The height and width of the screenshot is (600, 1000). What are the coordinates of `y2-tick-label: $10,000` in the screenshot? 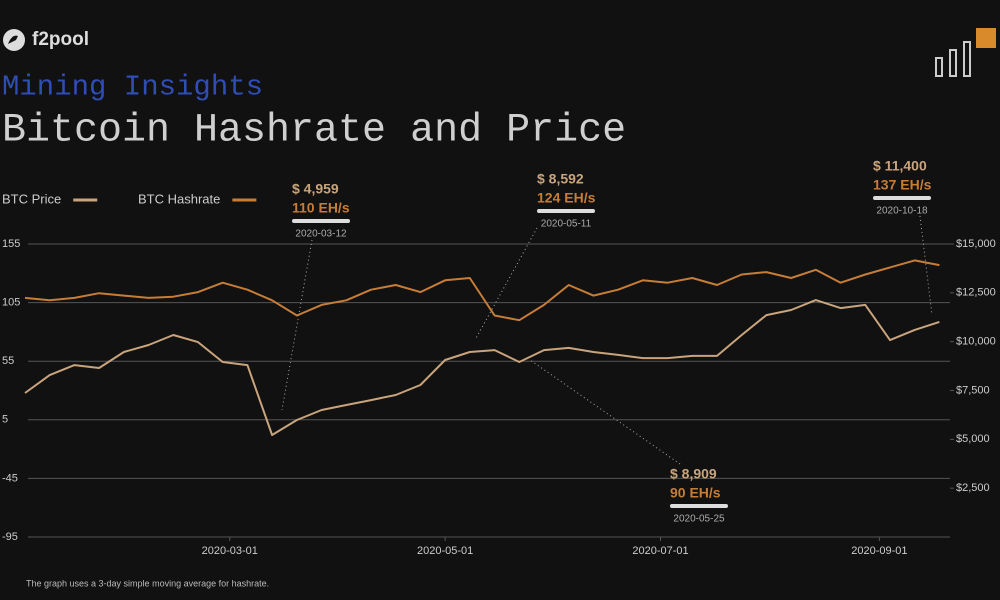 It's located at (976, 342).